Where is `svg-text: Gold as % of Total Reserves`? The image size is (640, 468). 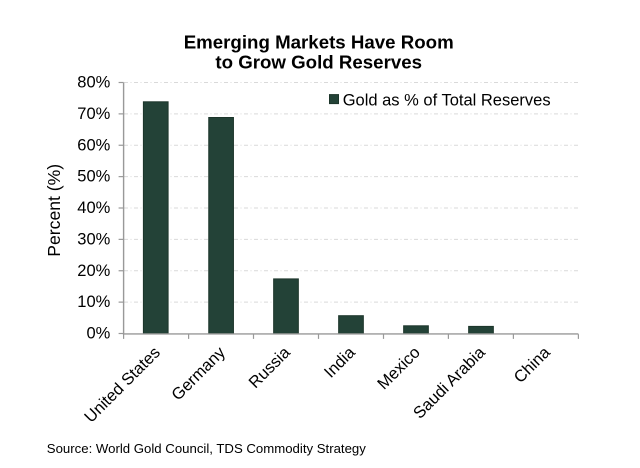 svg-text: Gold as % of Total Reserves is located at coordinates (447, 100).